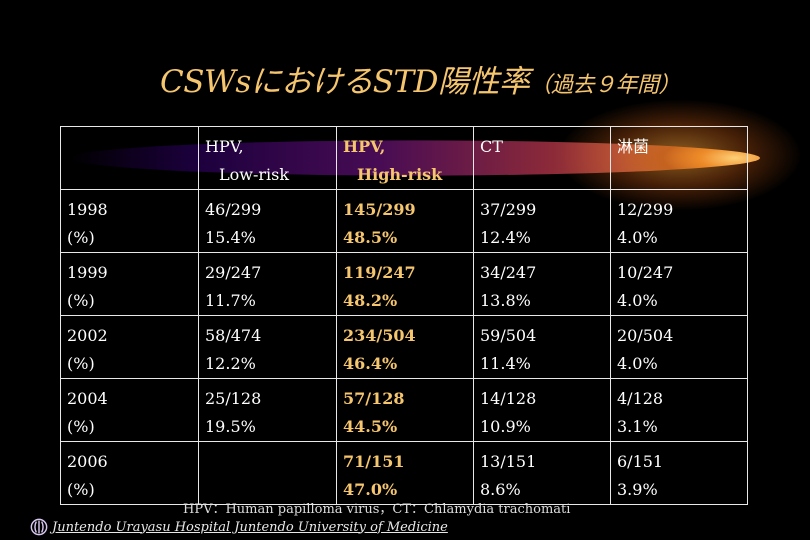 The image size is (810, 540). What do you see at coordinates (129, 284) in the screenshot?
I see `year-cell: 1999 (%)` at bounding box center [129, 284].